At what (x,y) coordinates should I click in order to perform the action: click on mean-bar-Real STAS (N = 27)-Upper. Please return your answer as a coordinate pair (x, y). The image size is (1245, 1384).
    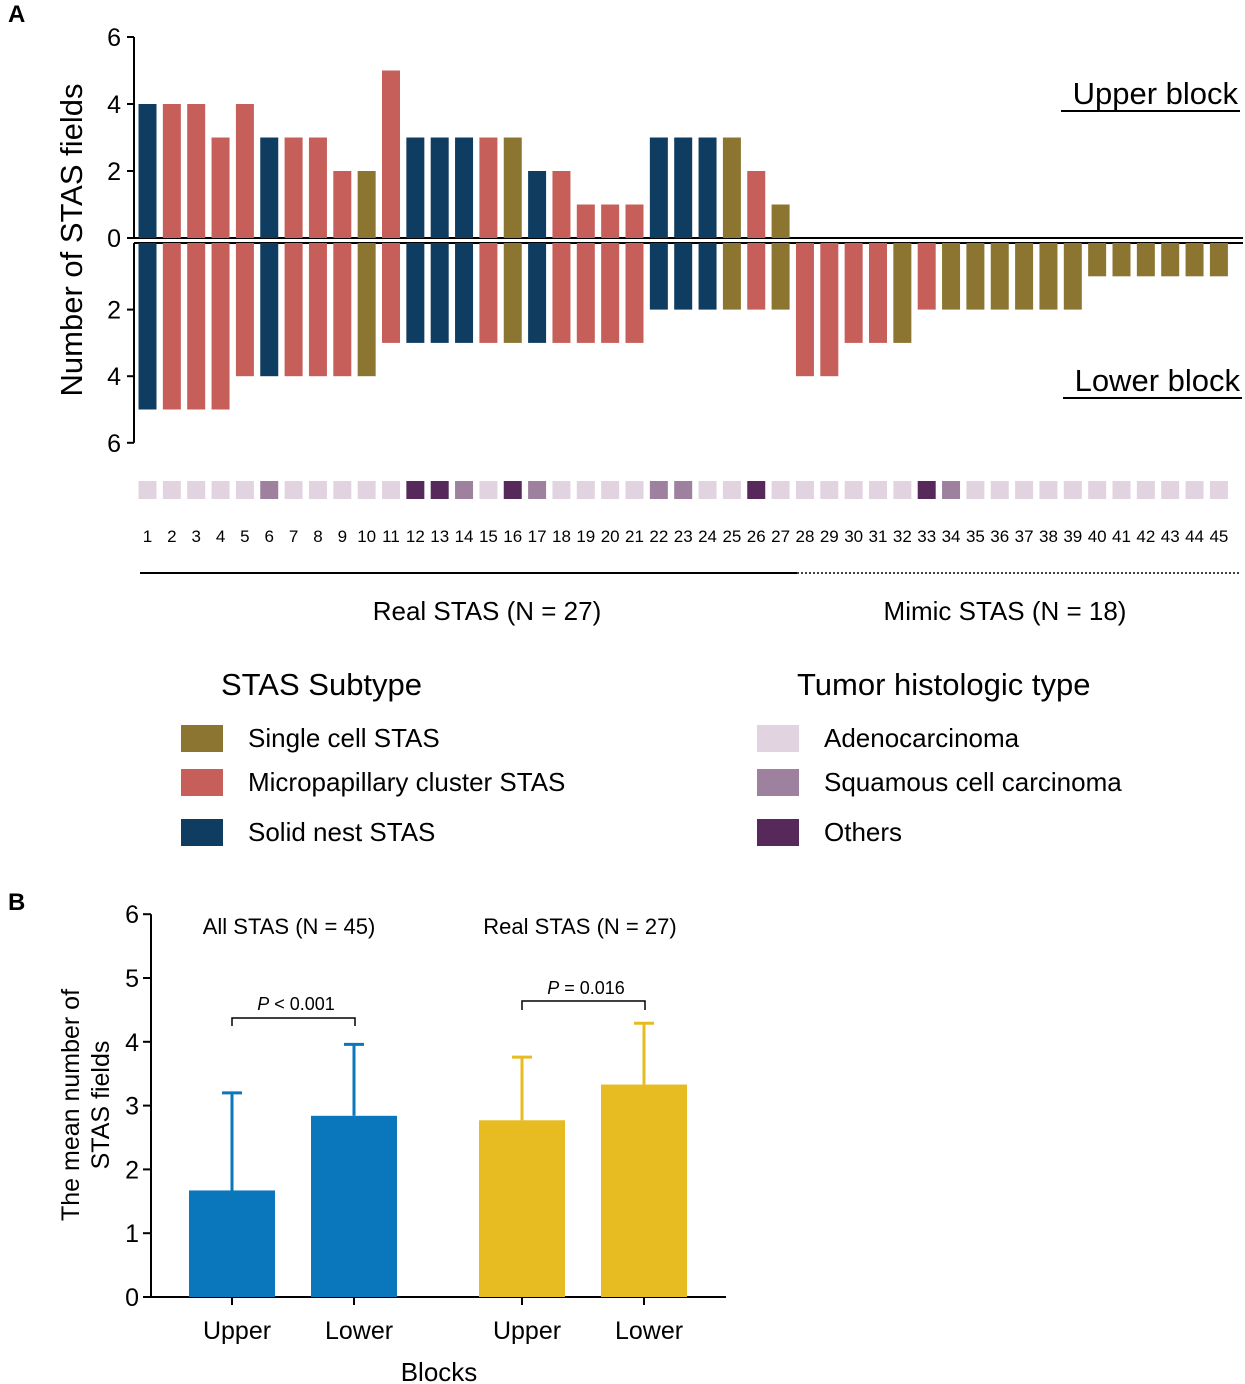
    Looking at the image, I should click on (522, 1208).